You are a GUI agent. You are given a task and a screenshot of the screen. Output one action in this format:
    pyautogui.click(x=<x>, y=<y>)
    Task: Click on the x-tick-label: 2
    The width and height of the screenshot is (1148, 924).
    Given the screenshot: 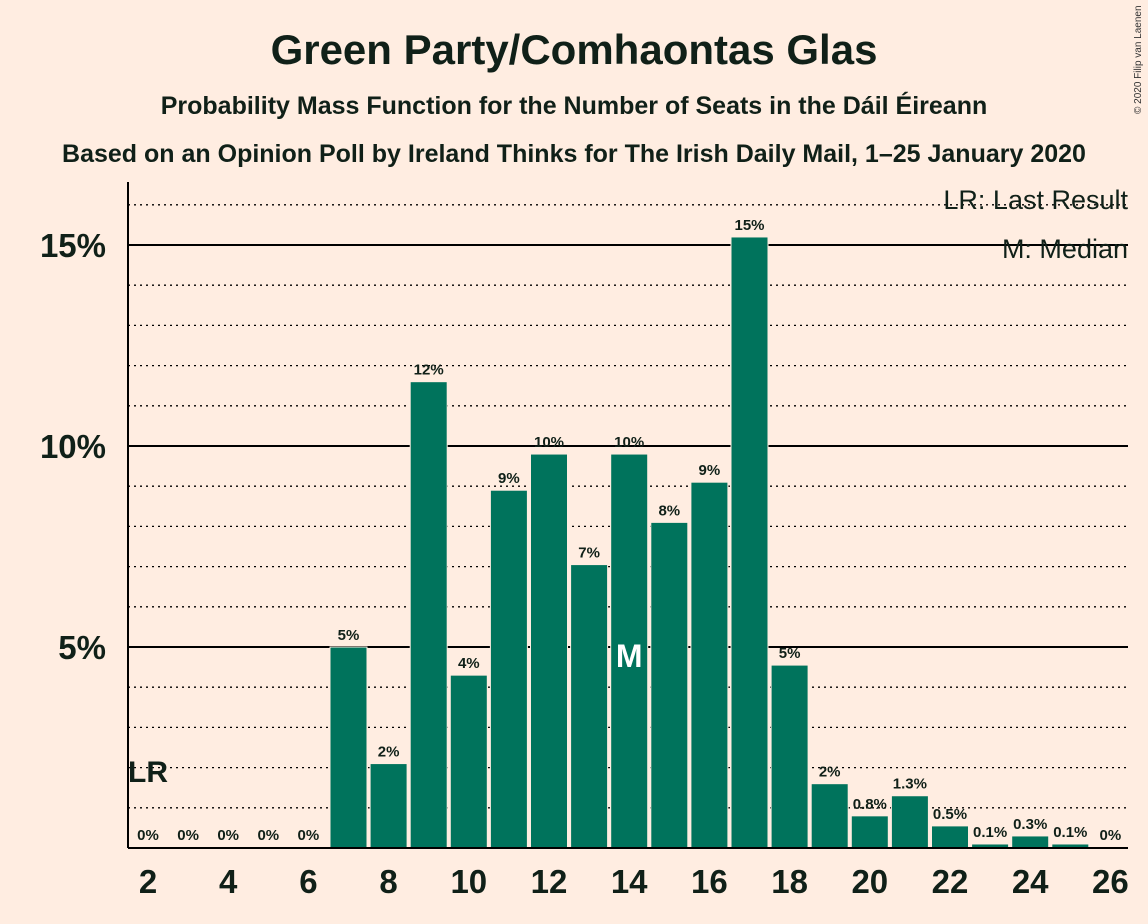 What is the action you would take?
    pyautogui.click(x=148, y=881)
    